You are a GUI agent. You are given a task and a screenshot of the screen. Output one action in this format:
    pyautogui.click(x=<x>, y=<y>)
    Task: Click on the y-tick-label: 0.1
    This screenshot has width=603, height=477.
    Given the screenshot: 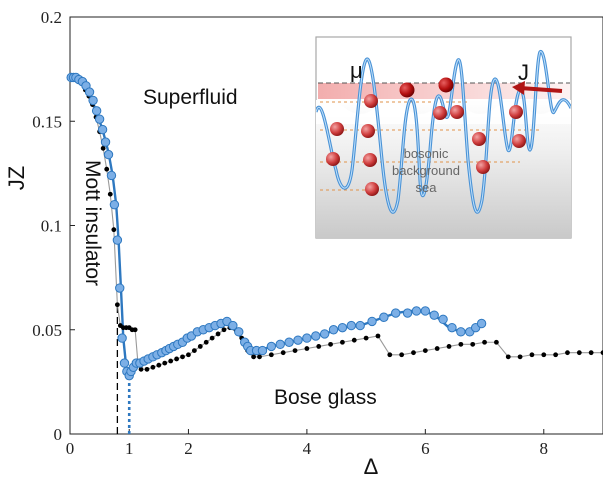 What is the action you would take?
    pyautogui.click(x=51, y=226)
    